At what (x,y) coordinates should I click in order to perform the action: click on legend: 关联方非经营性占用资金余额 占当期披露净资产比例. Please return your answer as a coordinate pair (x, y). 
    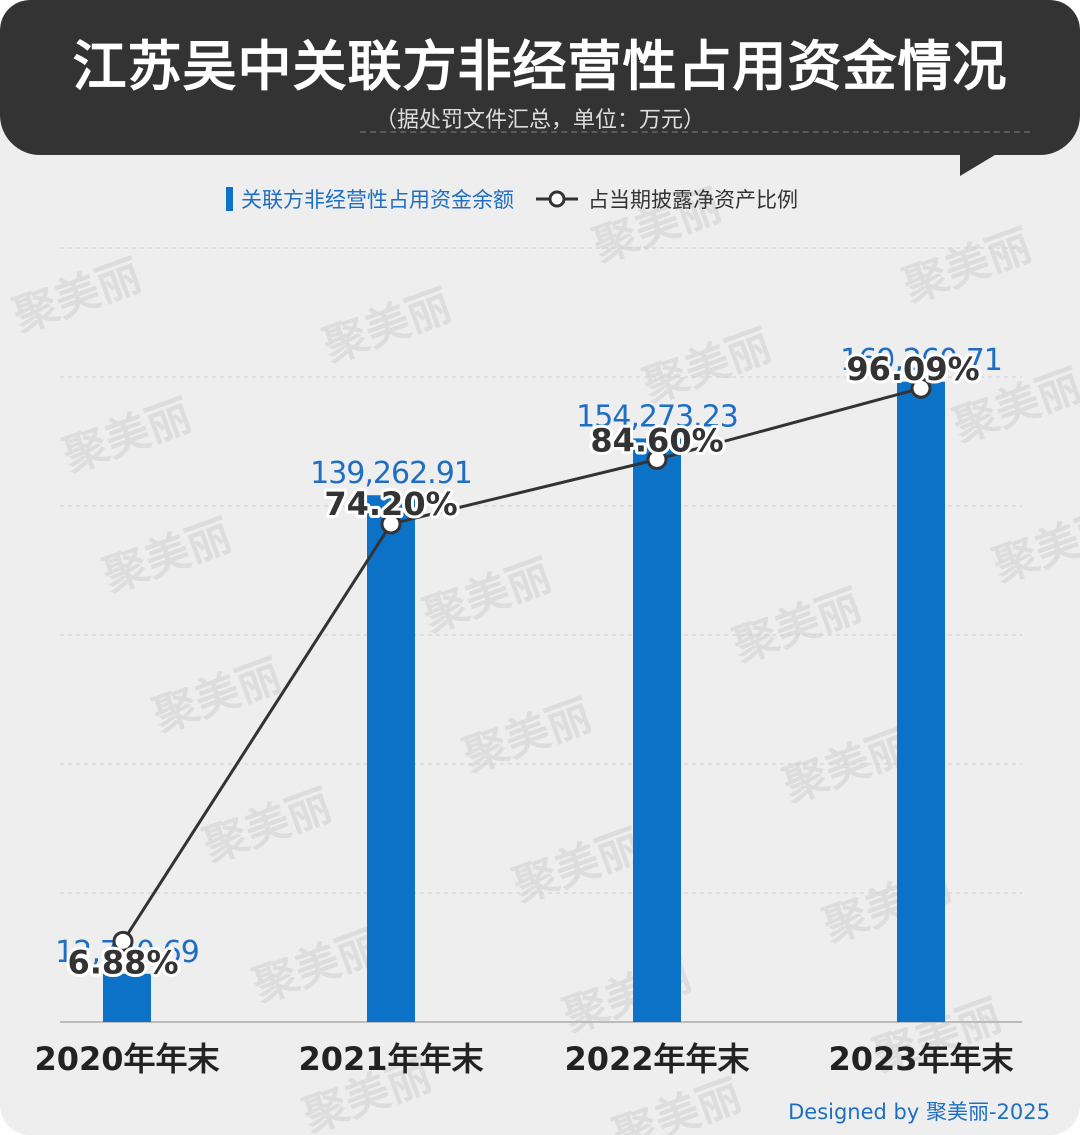
    Looking at the image, I should click on (512, 199).